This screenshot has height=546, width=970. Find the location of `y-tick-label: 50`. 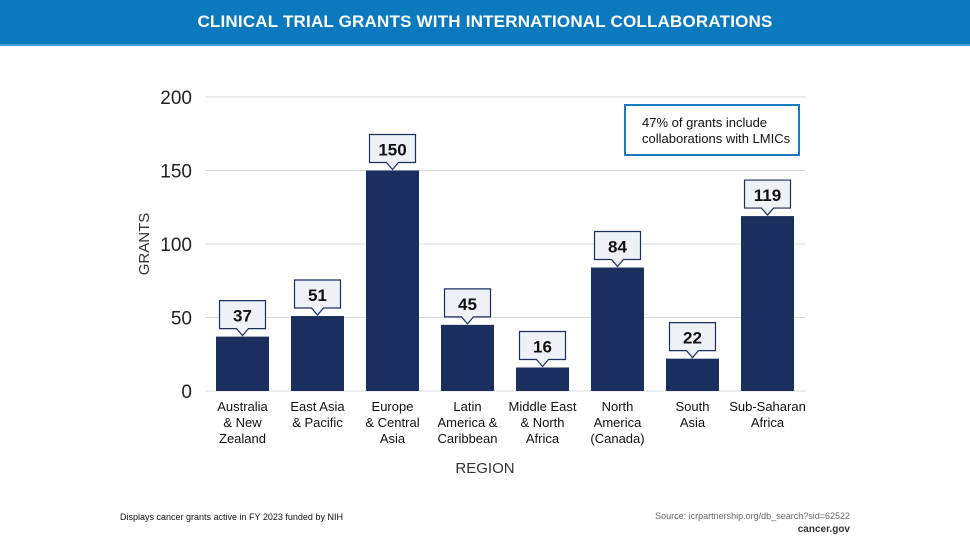

y-tick-label: 50 is located at coordinates (181, 319).